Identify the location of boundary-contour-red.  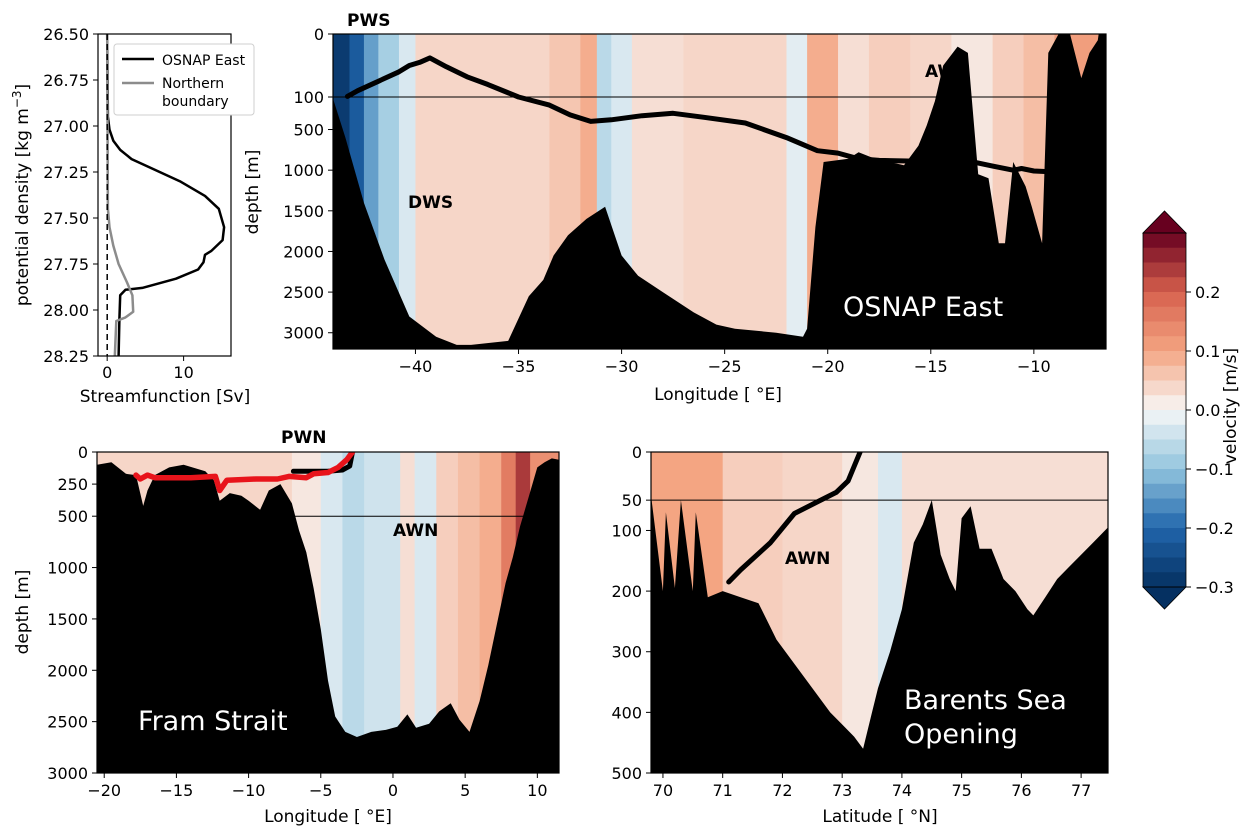
(244, 473).